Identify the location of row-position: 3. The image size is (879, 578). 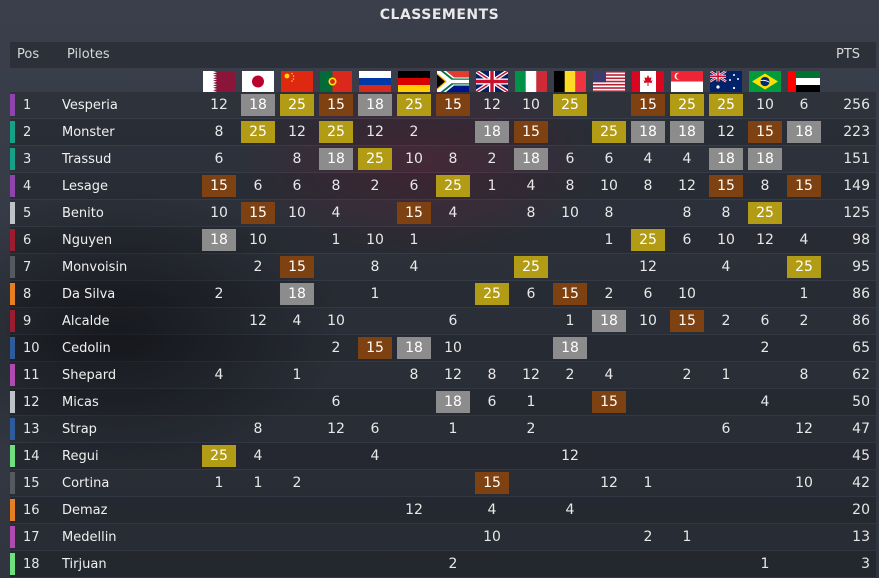
(27, 159).